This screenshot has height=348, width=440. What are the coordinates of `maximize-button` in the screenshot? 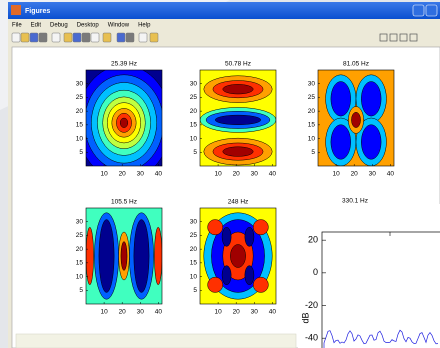 It's located at (431, 10).